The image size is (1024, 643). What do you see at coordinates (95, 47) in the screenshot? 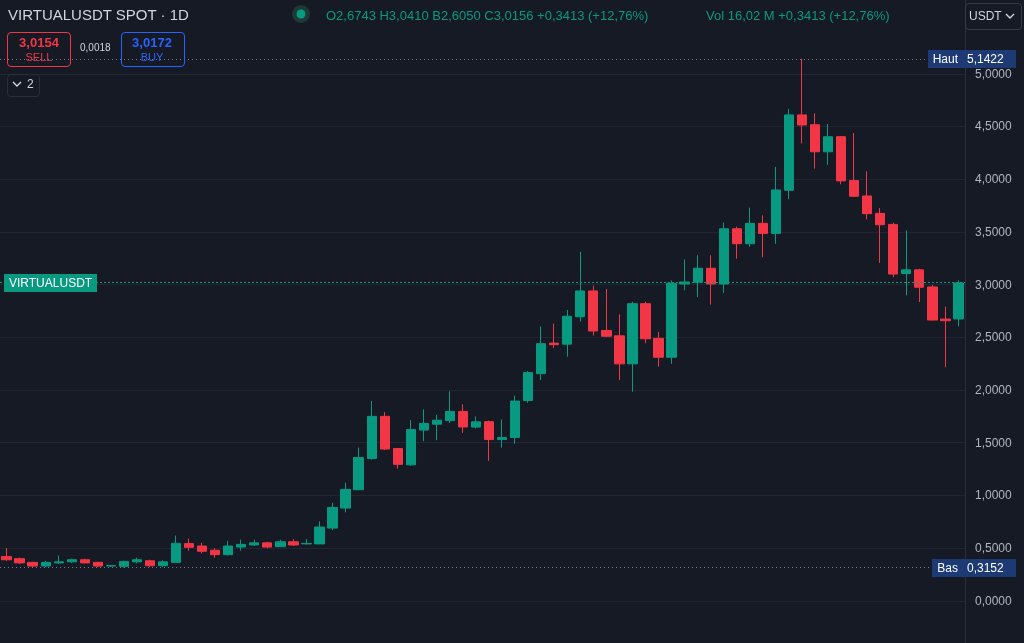
I see `annotation: 0,0018` at bounding box center [95, 47].